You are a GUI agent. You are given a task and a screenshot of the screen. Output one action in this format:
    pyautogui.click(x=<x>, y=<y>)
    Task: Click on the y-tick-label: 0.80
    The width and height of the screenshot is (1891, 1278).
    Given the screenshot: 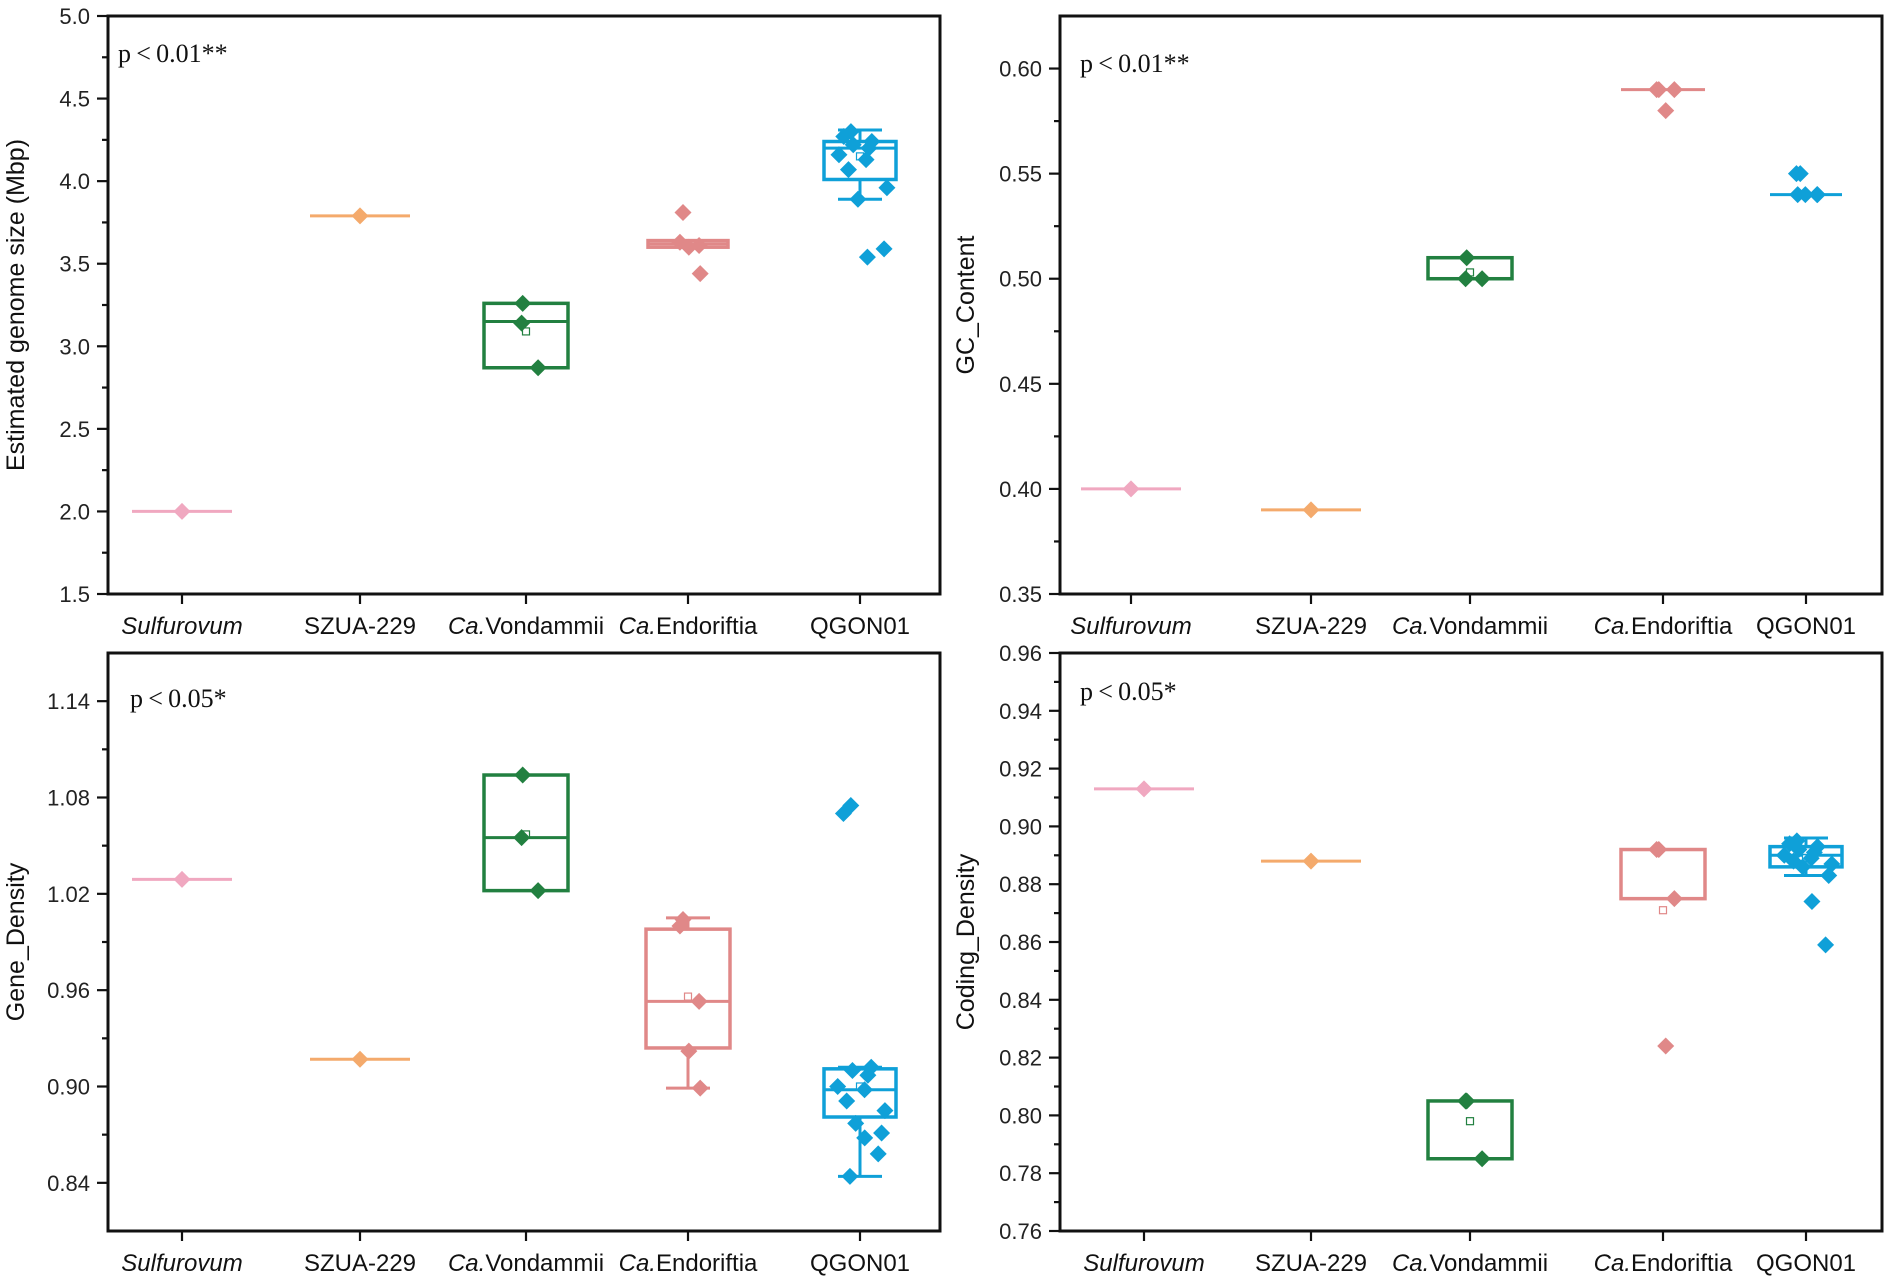 What is the action you would take?
    pyautogui.click(x=1020, y=1115)
    